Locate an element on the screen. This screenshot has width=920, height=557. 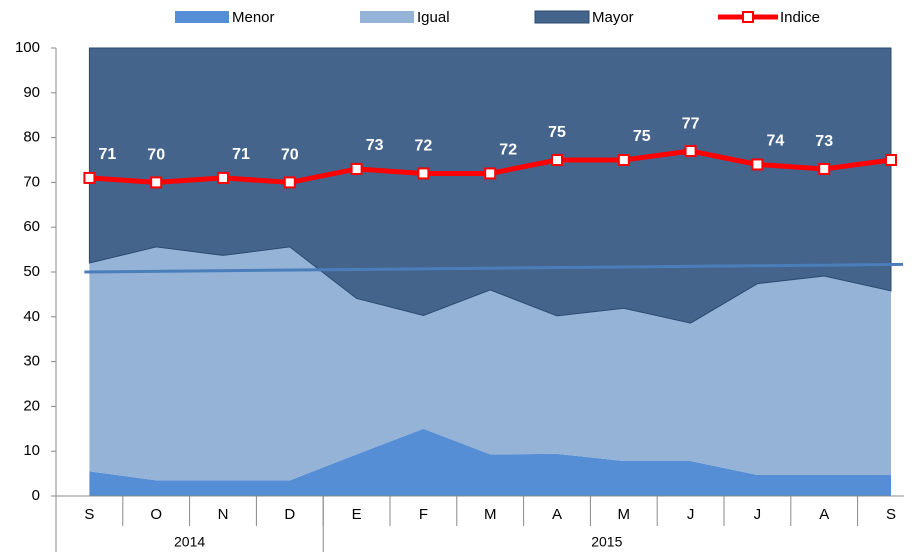
x-tick-label: D is located at coordinates (289, 514).